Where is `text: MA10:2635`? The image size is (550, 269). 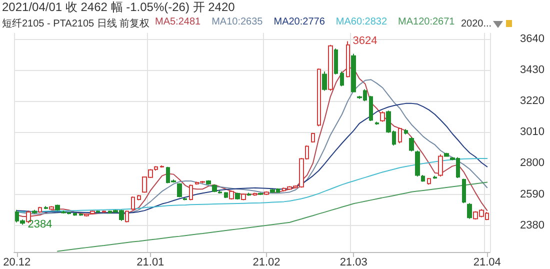 text: MA10:2635 is located at coordinates (238, 22).